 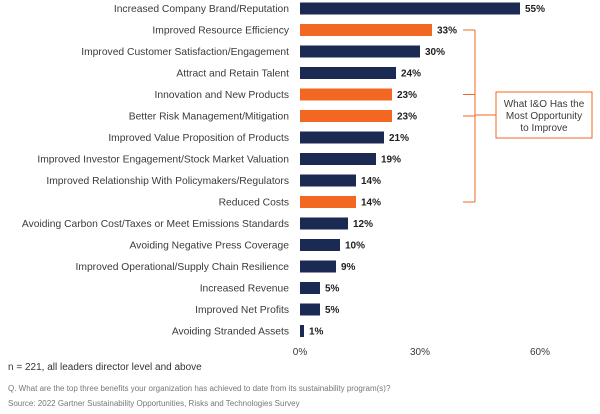 I want to click on value-label: 10%, so click(x=355, y=246).